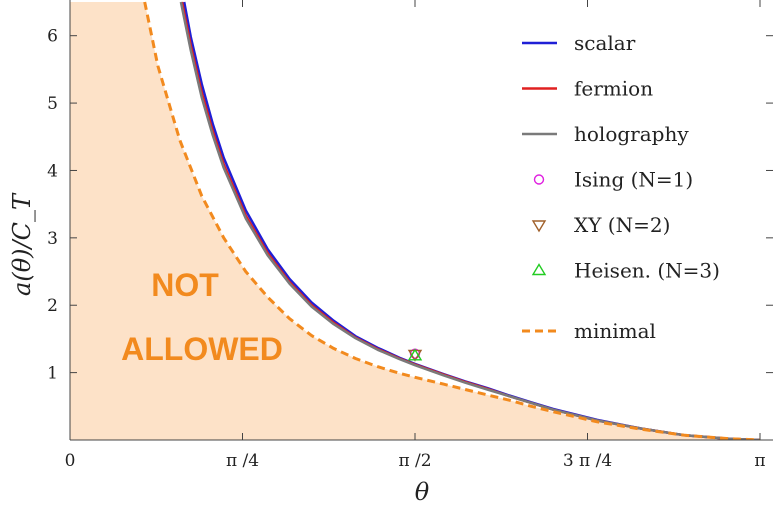 This screenshot has height=506, width=773. Describe the element at coordinates (52, 239) in the screenshot. I see `y-tick-label: 3` at that location.